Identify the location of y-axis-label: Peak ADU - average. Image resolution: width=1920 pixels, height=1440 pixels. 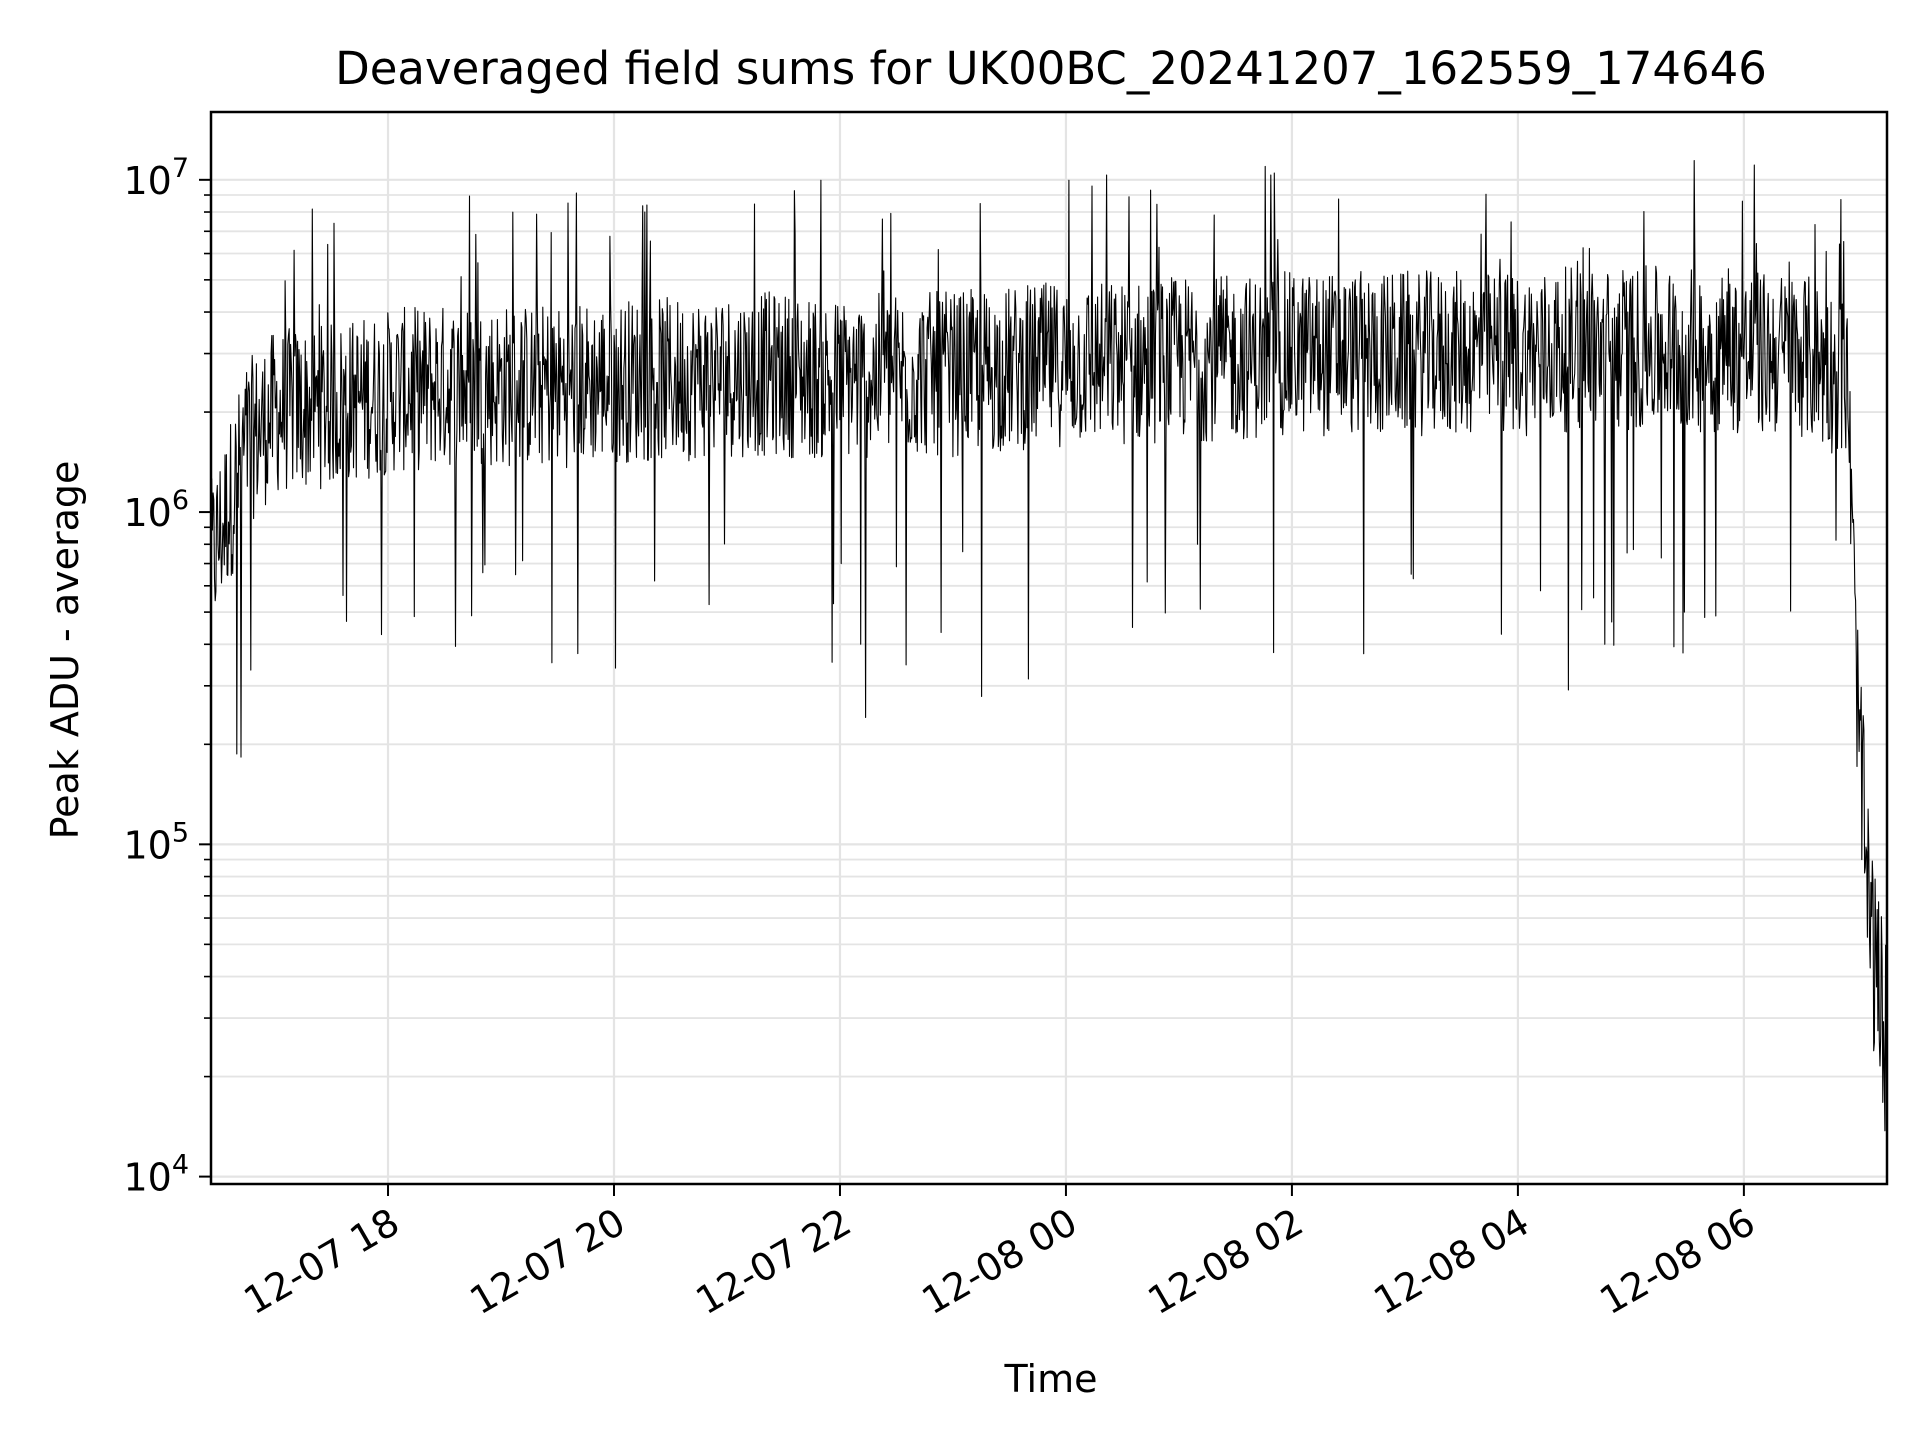
(65, 650).